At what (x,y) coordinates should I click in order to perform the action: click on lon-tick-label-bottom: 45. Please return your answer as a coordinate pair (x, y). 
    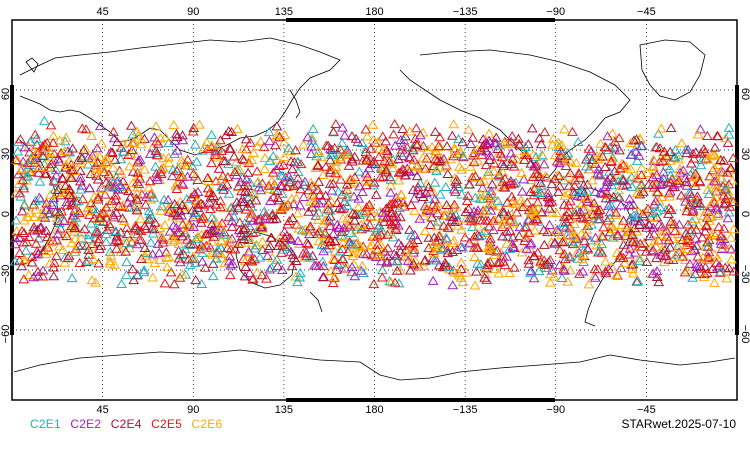
    Looking at the image, I should click on (103, 410).